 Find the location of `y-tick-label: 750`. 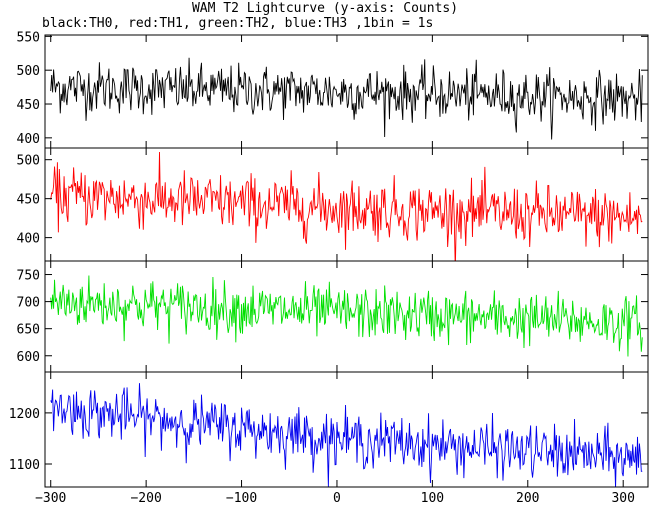

y-tick-label: 750 is located at coordinates (28, 276).